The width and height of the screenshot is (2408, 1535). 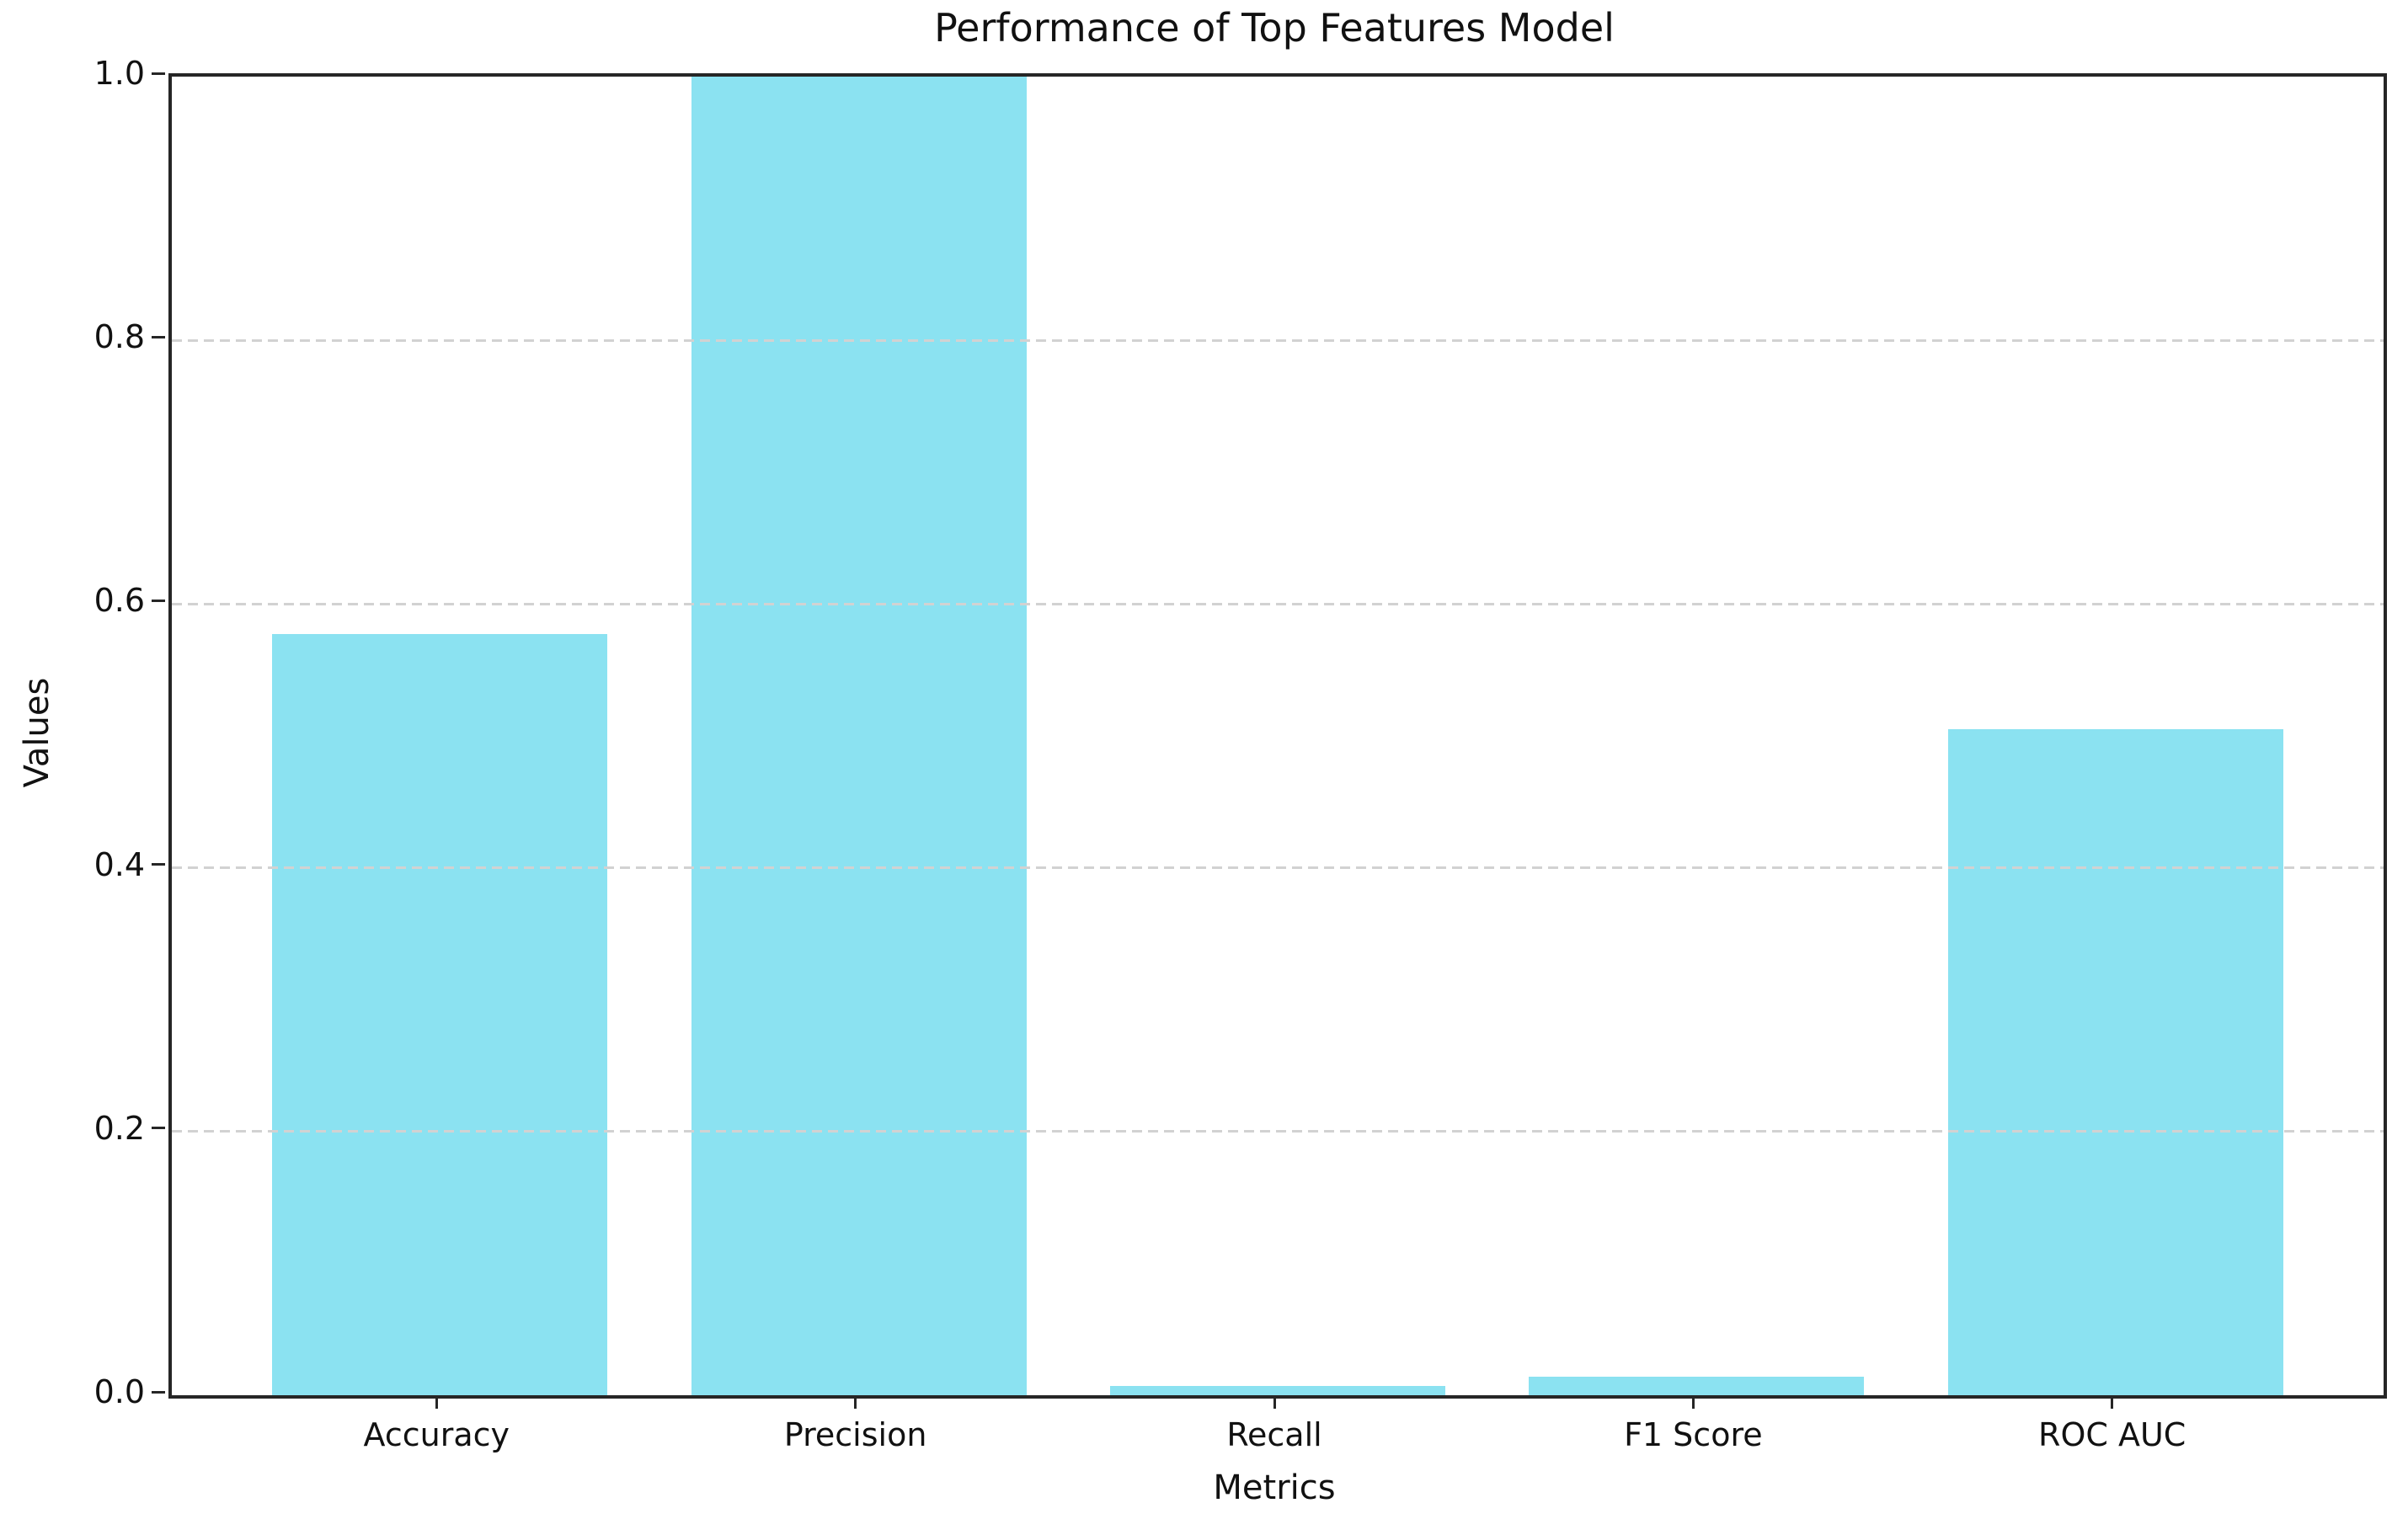 I want to click on gridline-0.6, so click(x=1278, y=603).